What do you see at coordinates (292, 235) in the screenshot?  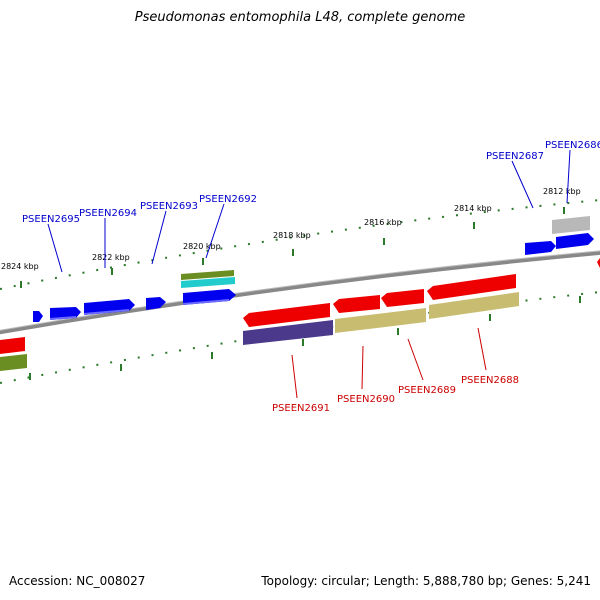 I see `scale-label: 2818 kbp` at bounding box center [292, 235].